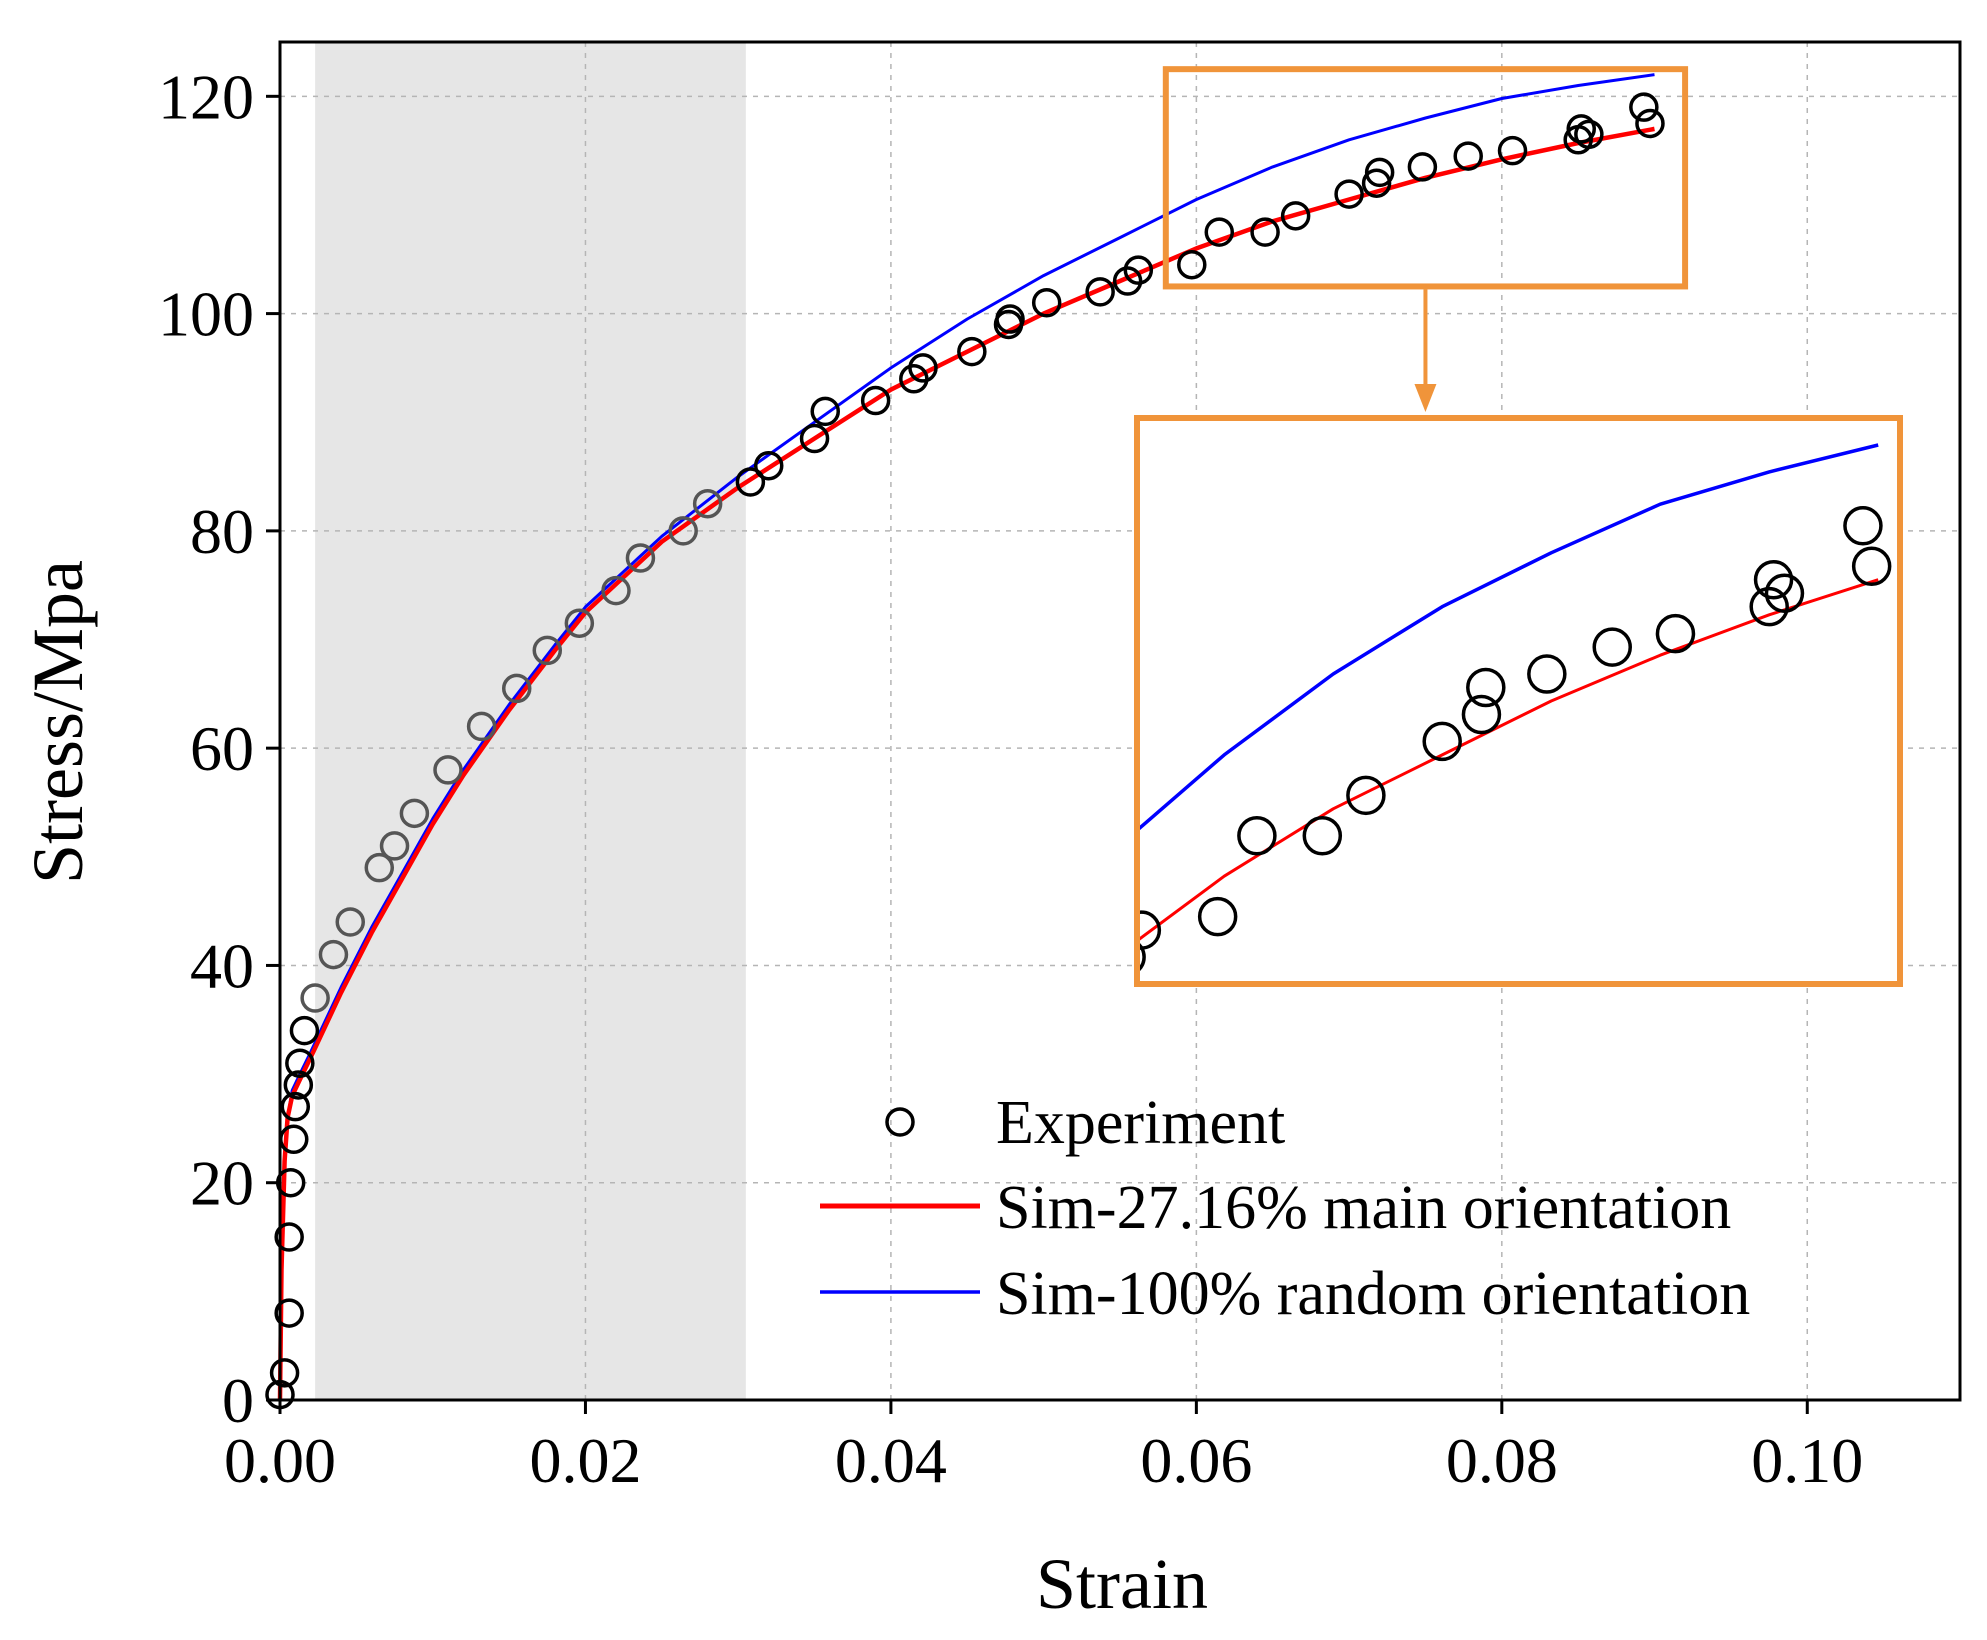 The height and width of the screenshot is (1640, 1987). Describe the element at coordinates (206, 96) in the screenshot. I see `y-tick-label: 120` at that location.